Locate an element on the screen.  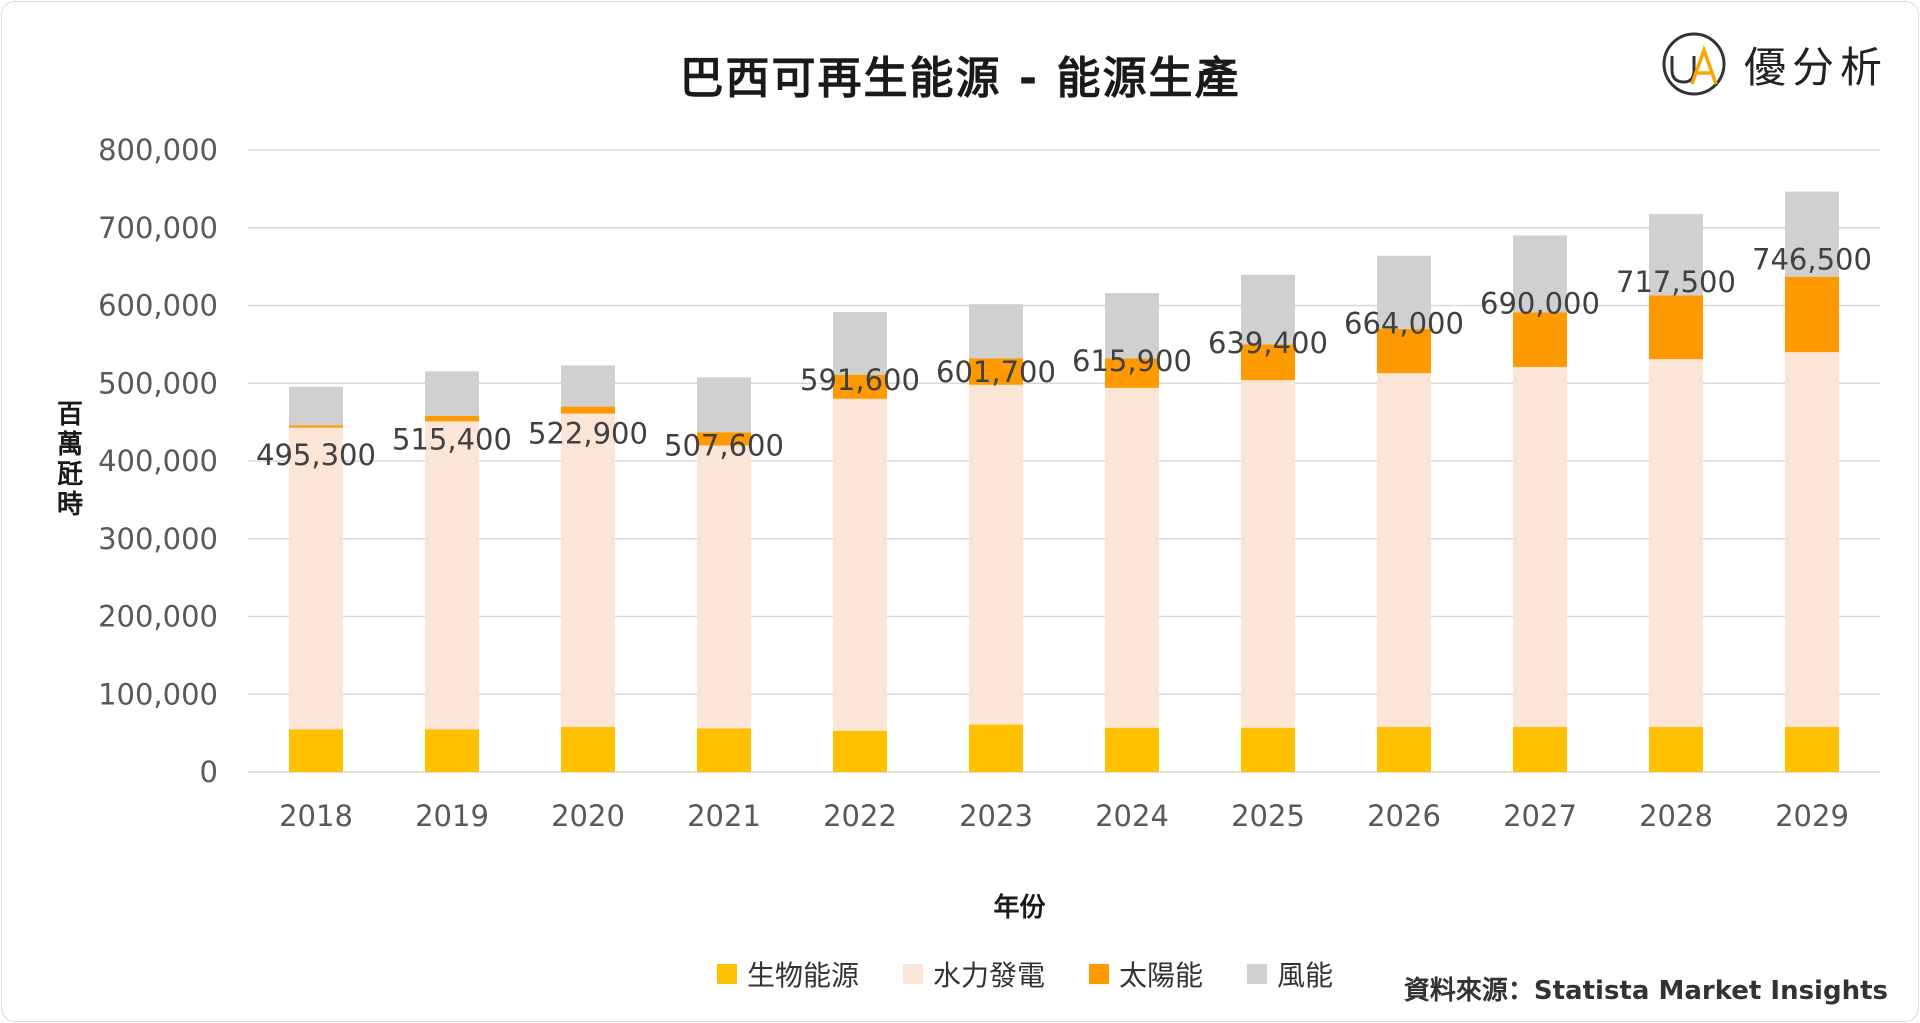
x-tick-label: 2022 is located at coordinates (860, 816).